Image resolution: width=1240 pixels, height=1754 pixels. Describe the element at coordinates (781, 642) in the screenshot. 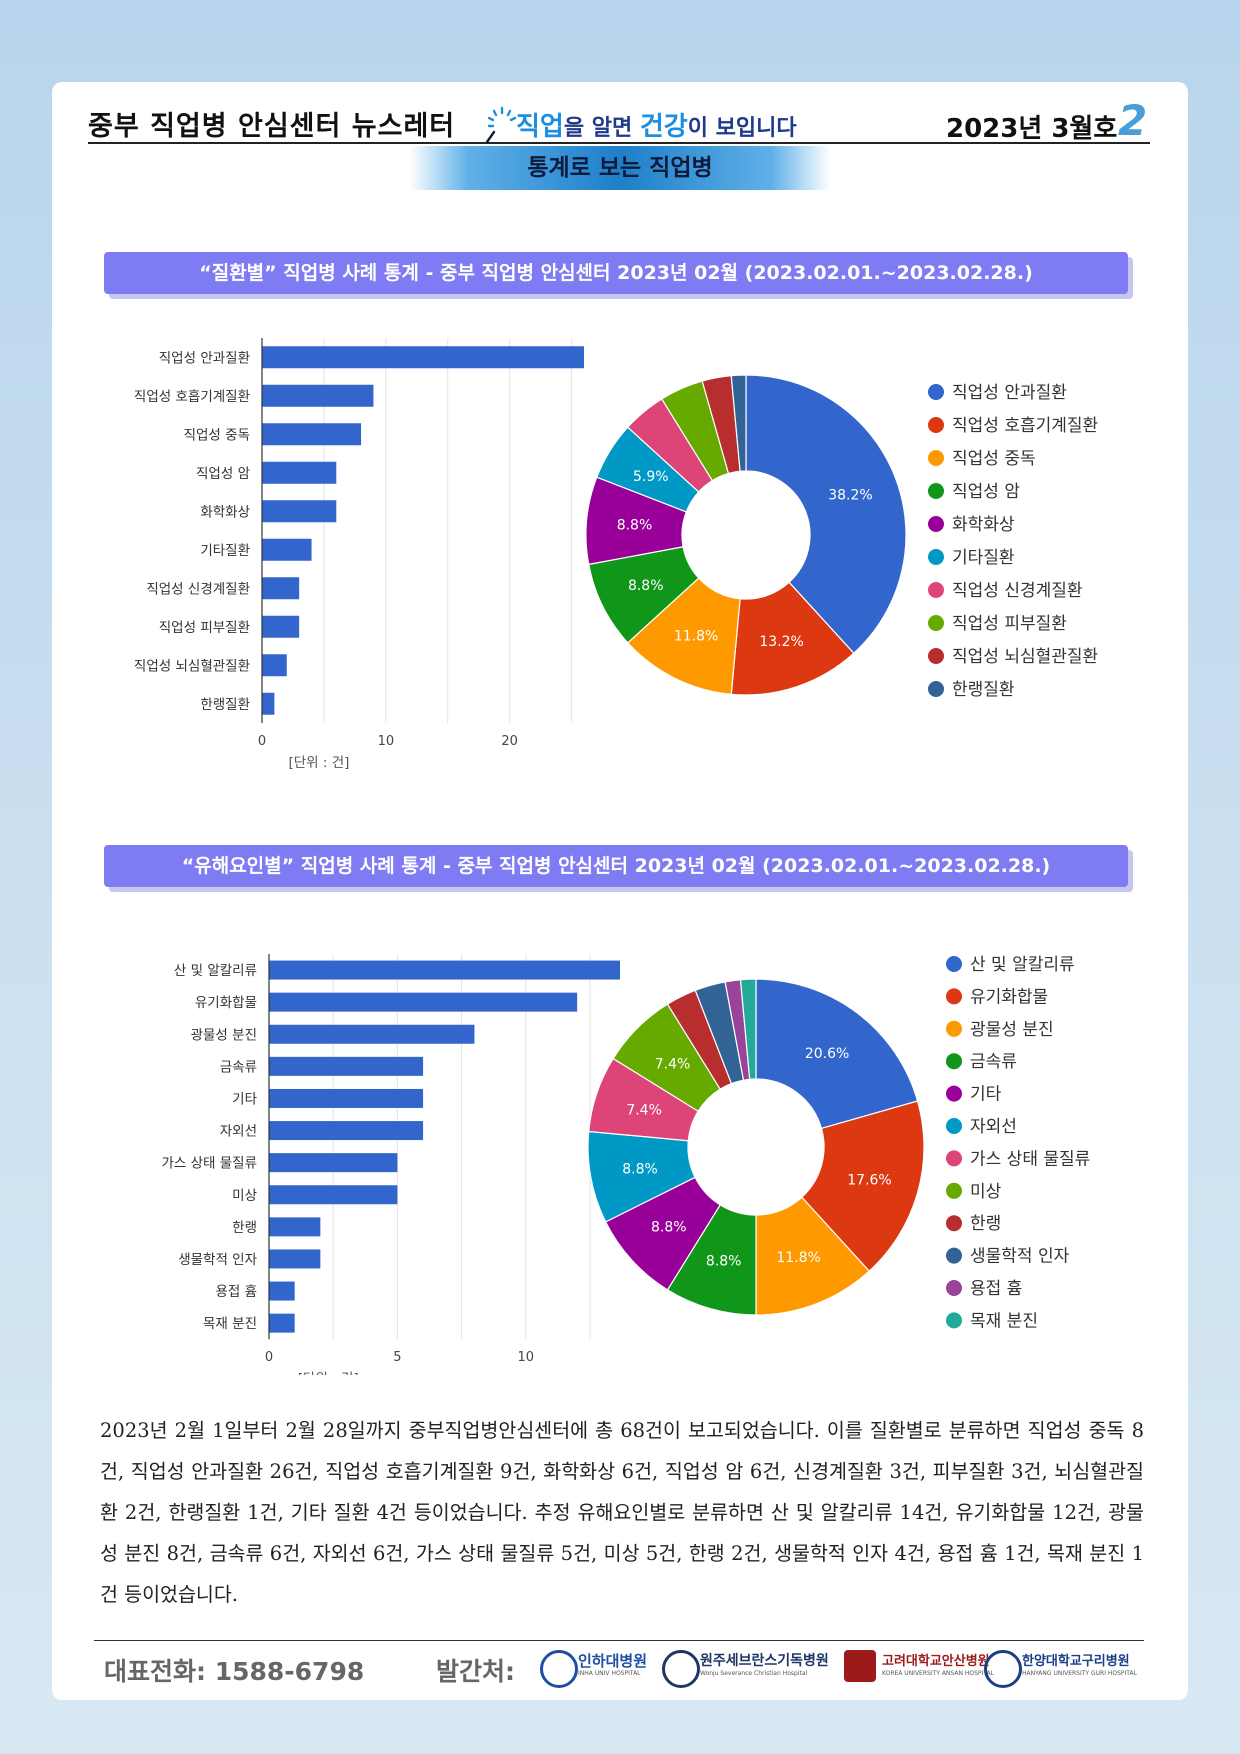

I see `slice-label: 13.2%` at that location.